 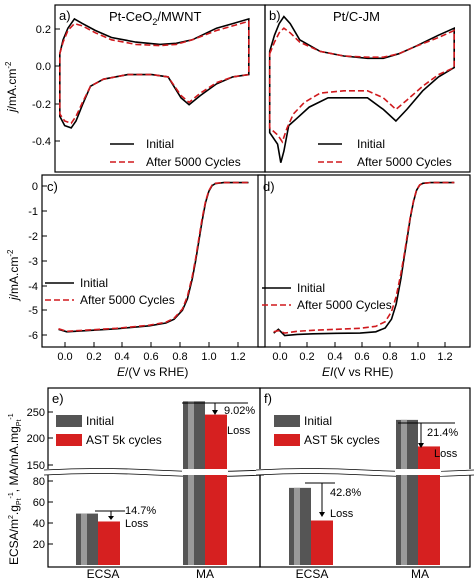 What do you see at coordinates (33, 311) in the screenshot?
I see `panel-c-ytick-label: -5` at bounding box center [33, 311].